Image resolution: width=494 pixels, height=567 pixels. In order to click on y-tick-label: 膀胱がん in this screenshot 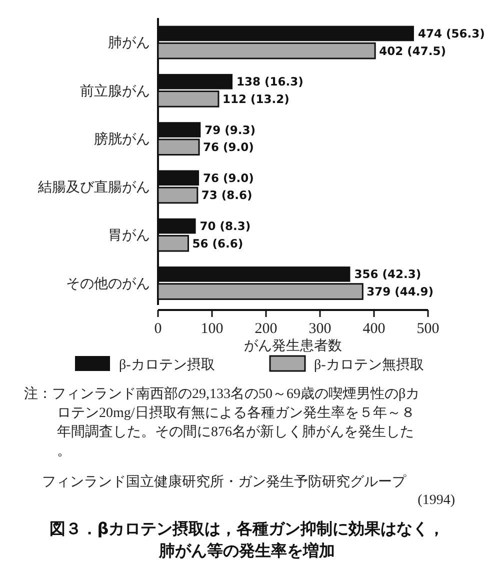, I will do `click(122, 139)`.